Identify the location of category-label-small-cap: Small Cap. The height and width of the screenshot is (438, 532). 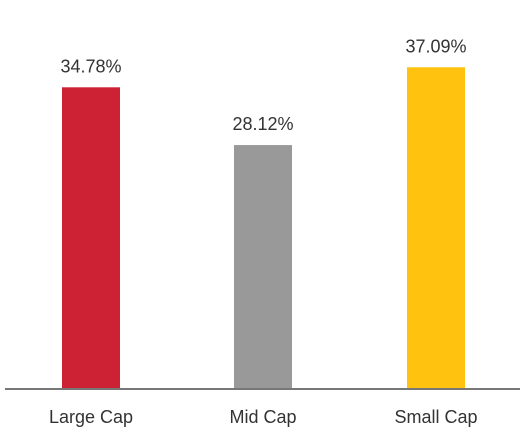
(435, 417).